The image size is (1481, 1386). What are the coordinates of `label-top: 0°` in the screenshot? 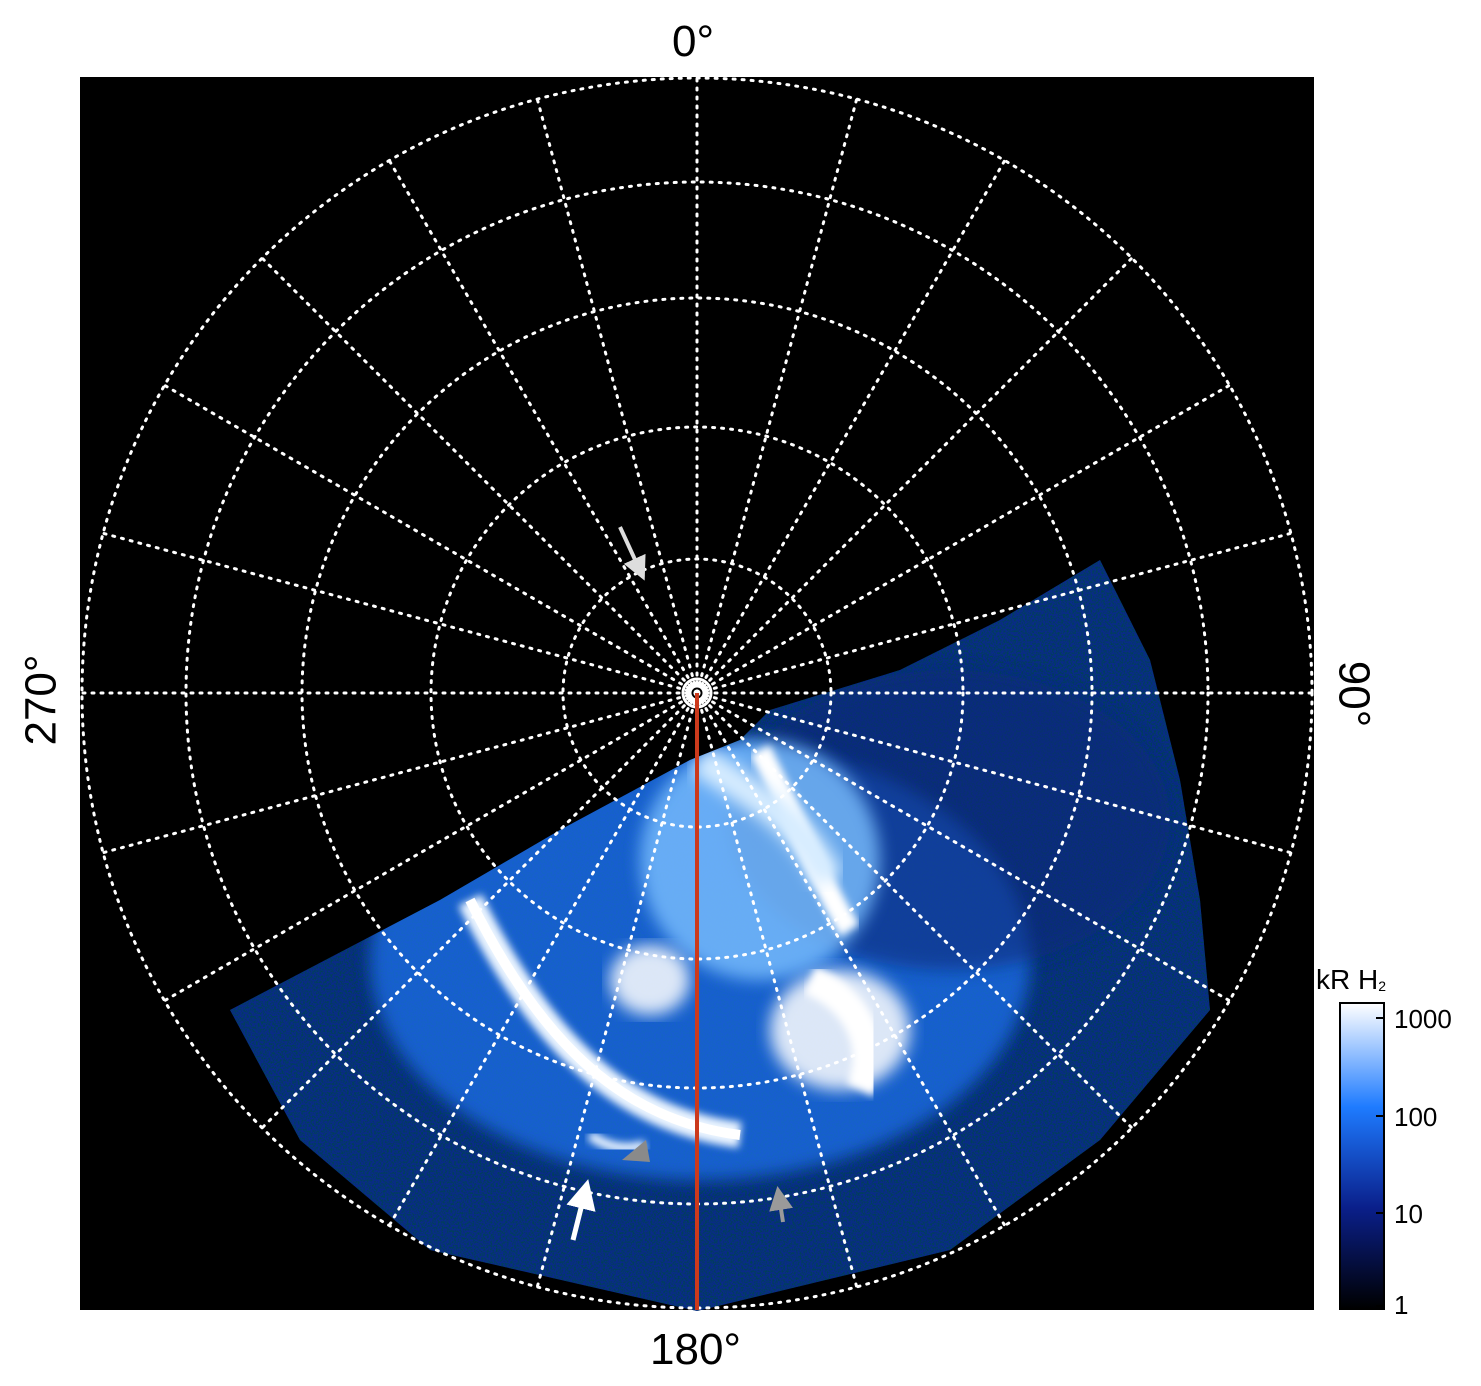 It's located at (693, 41).